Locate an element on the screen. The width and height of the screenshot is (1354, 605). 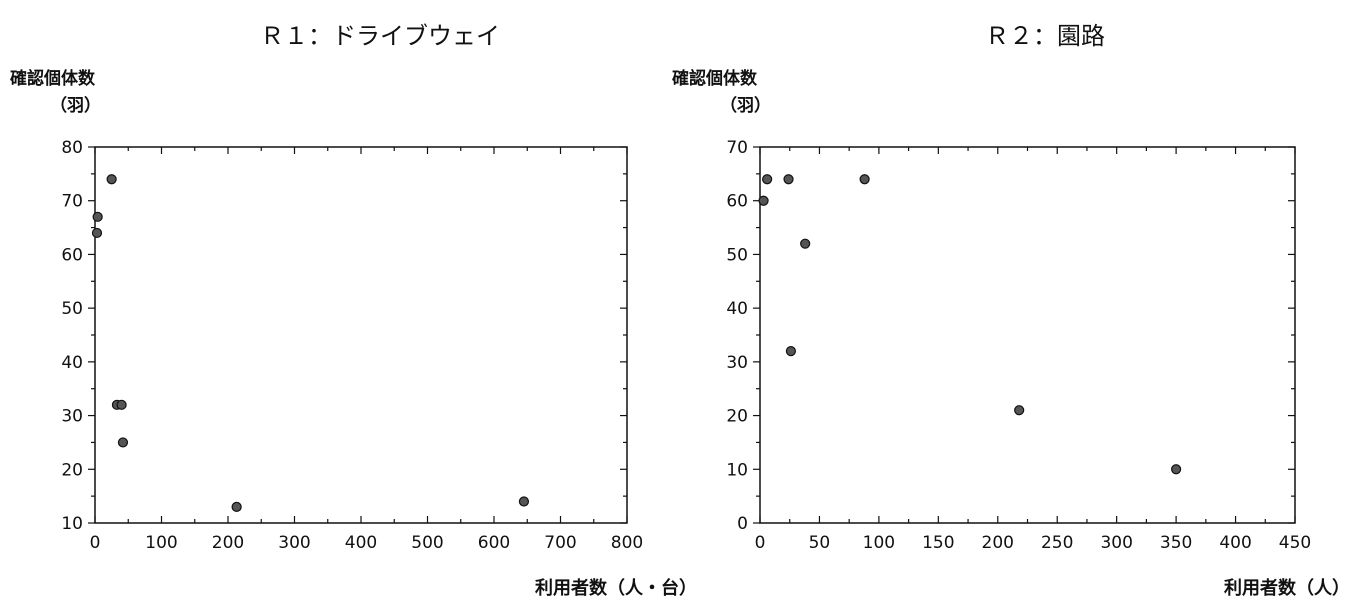
chart-1-x-tick-label: 800 is located at coordinates (627, 543).